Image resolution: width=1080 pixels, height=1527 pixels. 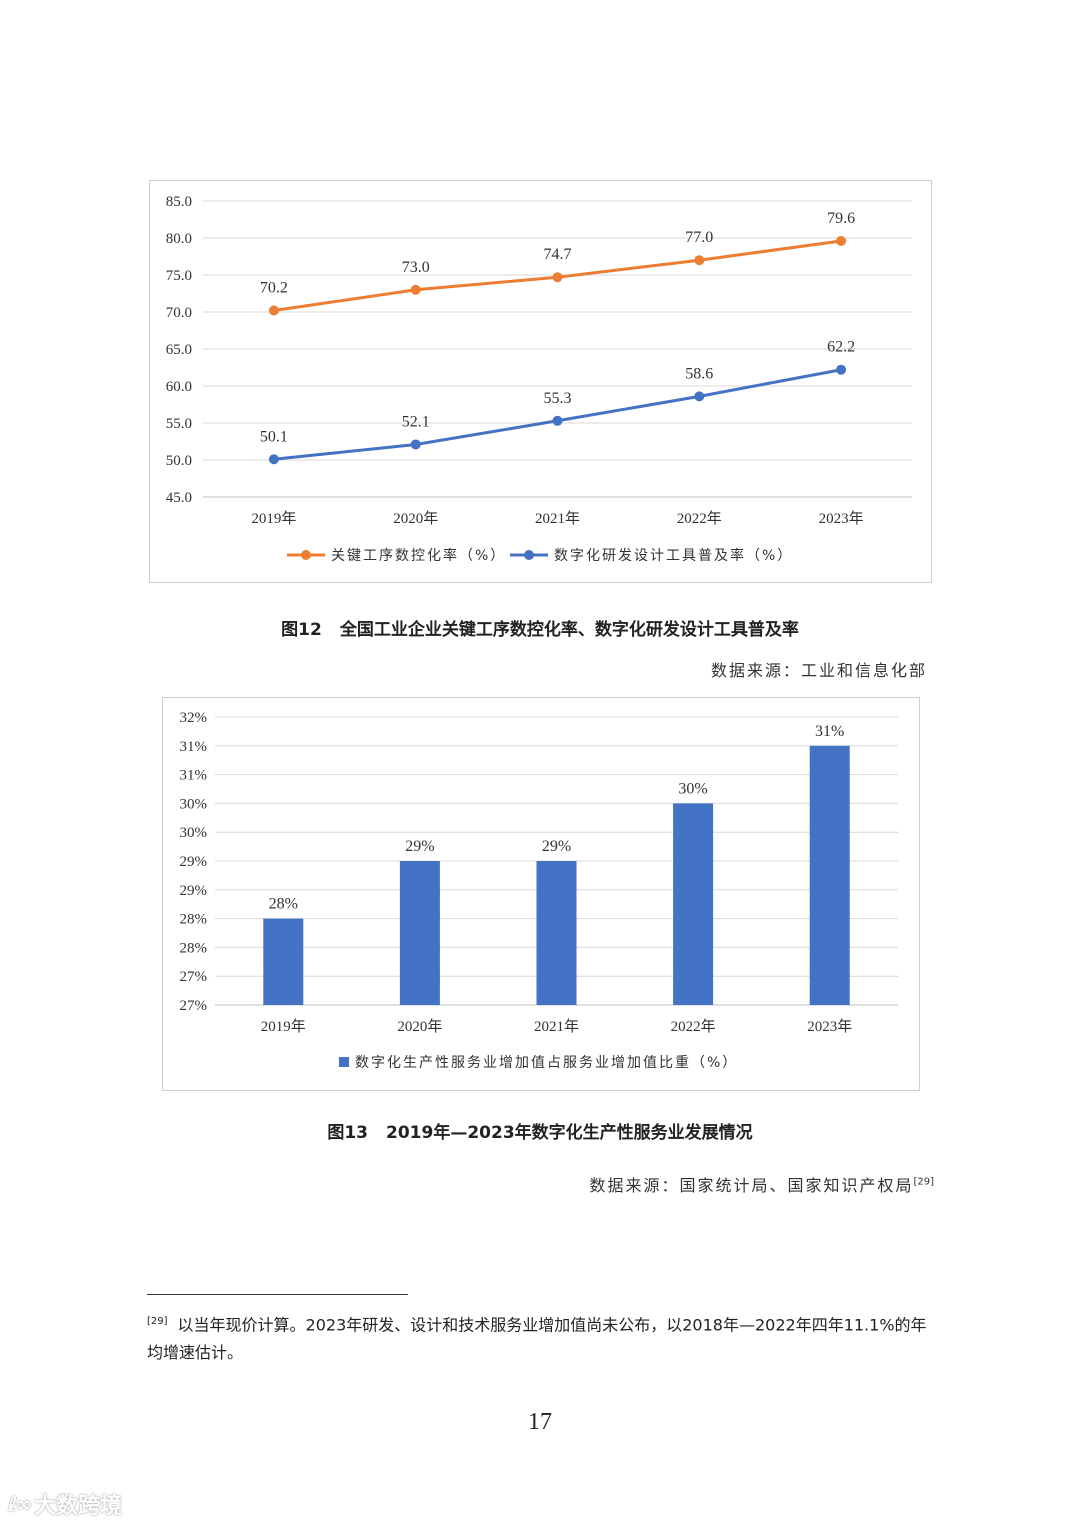 What do you see at coordinates (157, 1321) in the screenshot?
I see `footnote-marker: [29]` at bounding box center [157, 1321].